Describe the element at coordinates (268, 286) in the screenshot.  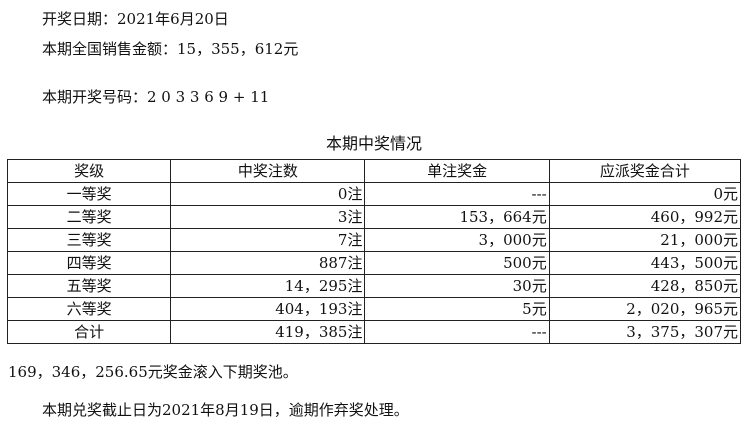
I see `cell-count: 14，295注` at that location.